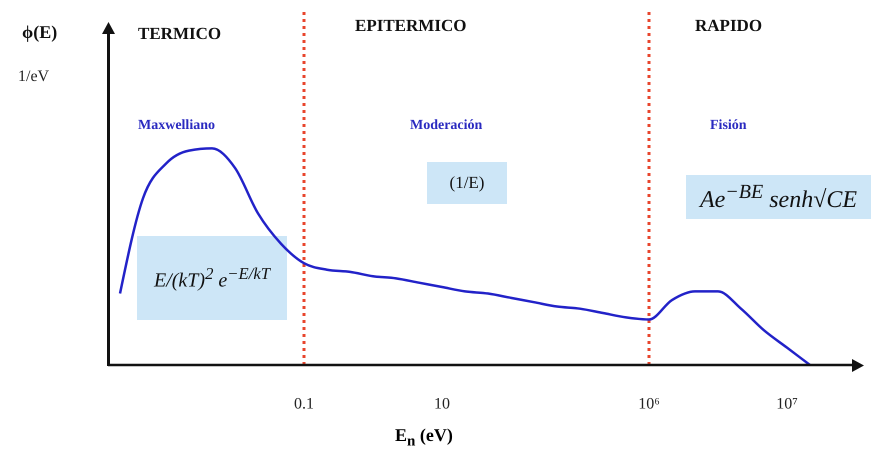  Describe the element at coordinates (176, 125) in the screenshot. I see `text: Maxwelliano` at that location.